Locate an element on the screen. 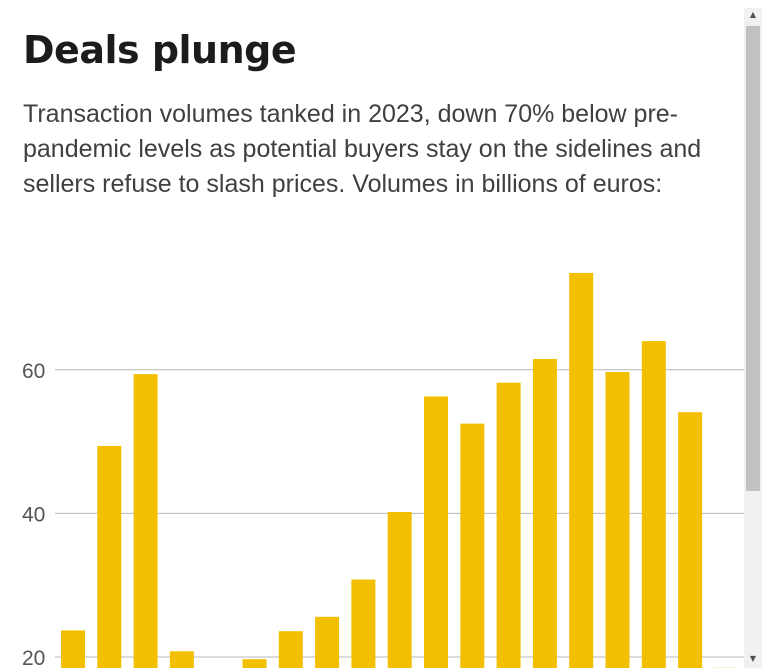  y-tick-label: 60 is located at coordinates (33, 371).